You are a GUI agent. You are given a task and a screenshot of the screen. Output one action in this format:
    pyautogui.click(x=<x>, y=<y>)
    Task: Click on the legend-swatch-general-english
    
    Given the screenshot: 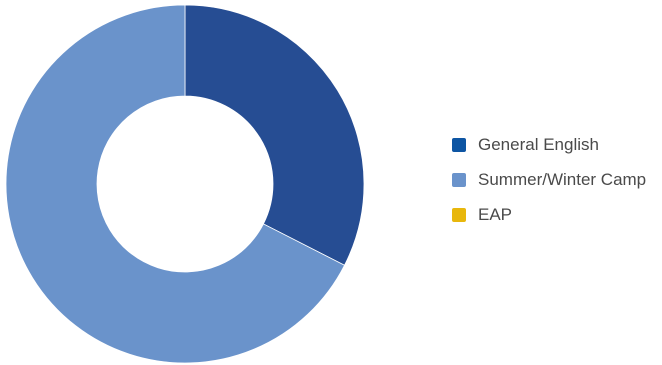 What is the action you would take?
    pyautogui.click(x=459, y=144)
    